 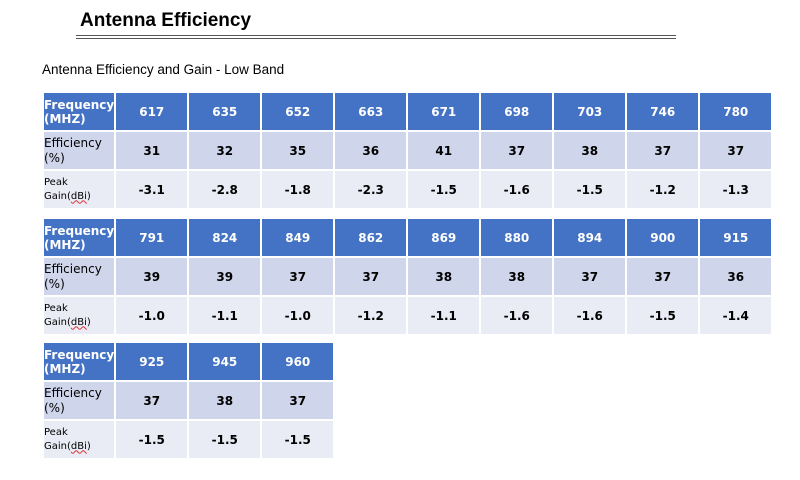 I want to click on frequency-cell: 652, so click(x=298, y=111).